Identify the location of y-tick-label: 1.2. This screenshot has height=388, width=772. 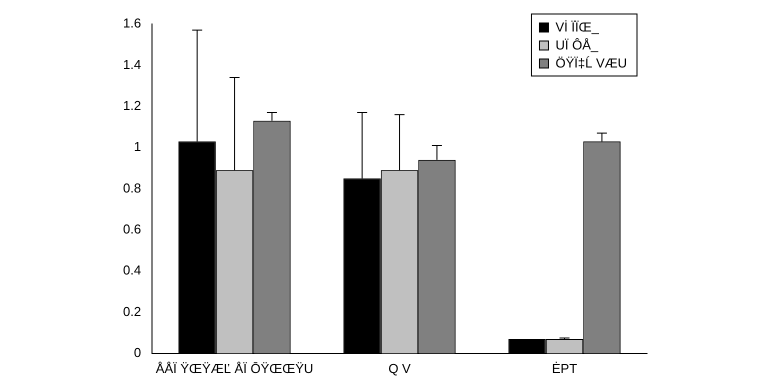
(132, 105).